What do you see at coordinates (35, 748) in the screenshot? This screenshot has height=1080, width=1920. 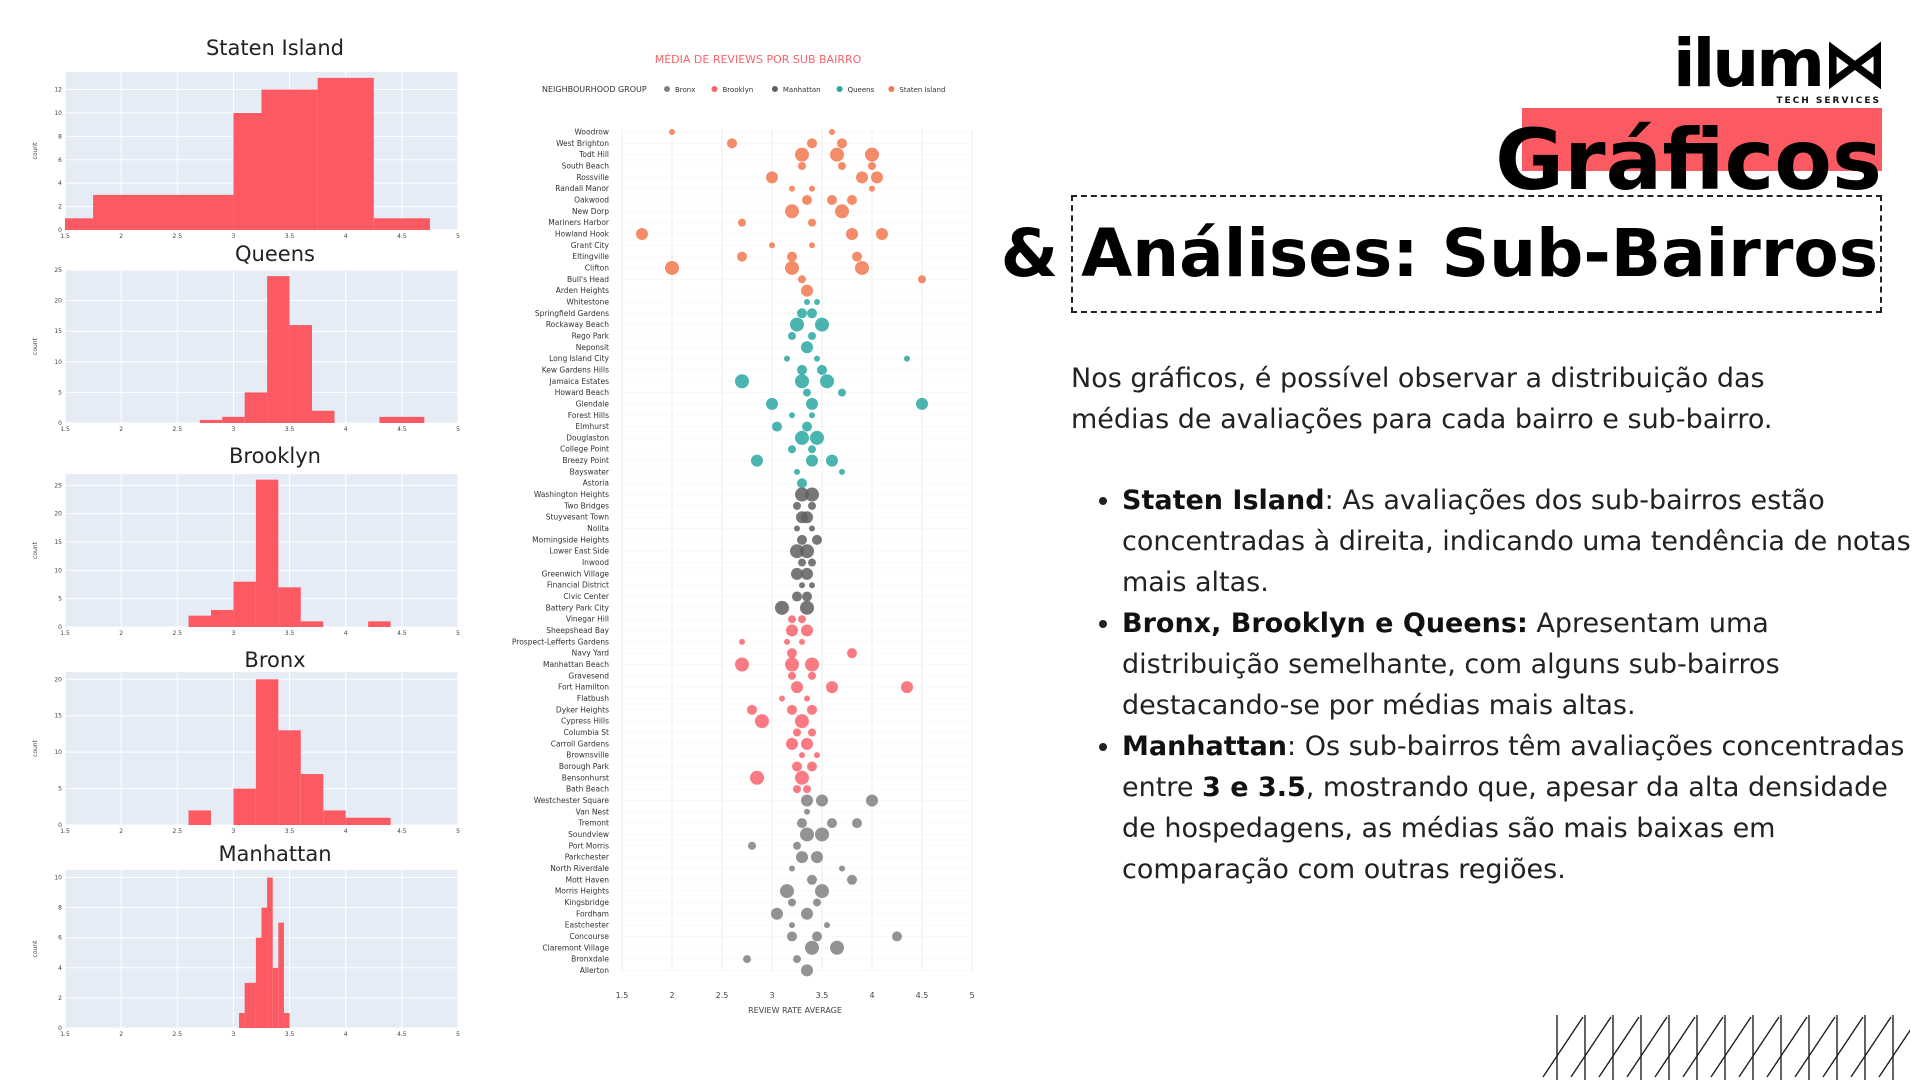 I see `y-axis-label: count` at bounding box center [35, 748].